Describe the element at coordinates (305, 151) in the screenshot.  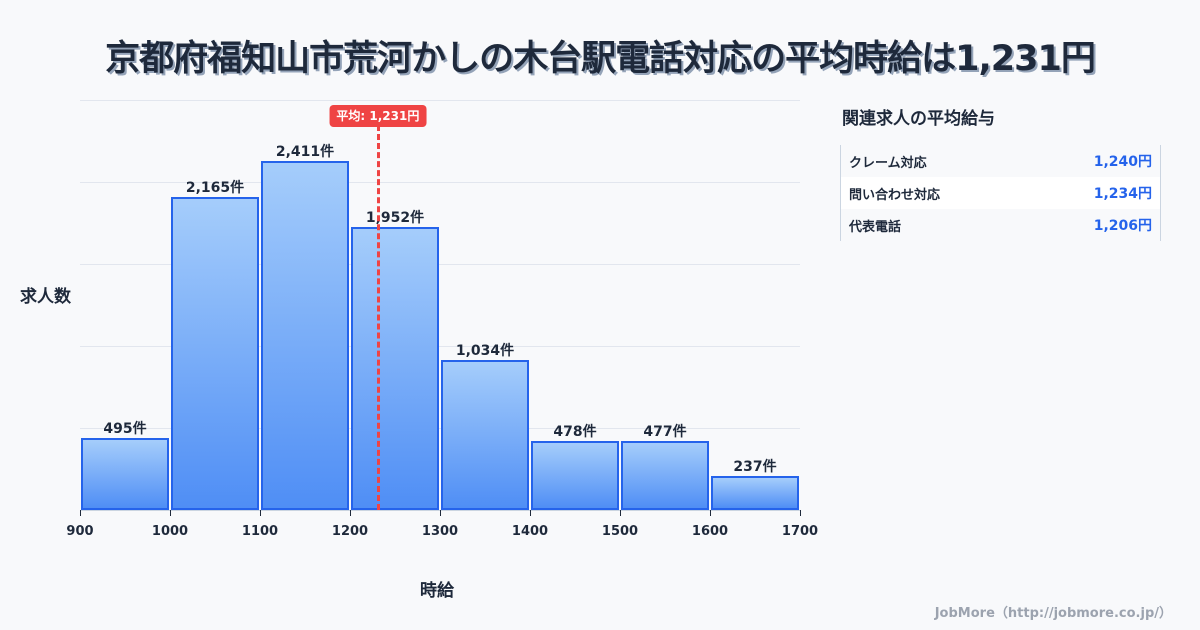
I see `bar-value-label: 2,411件` at that location.